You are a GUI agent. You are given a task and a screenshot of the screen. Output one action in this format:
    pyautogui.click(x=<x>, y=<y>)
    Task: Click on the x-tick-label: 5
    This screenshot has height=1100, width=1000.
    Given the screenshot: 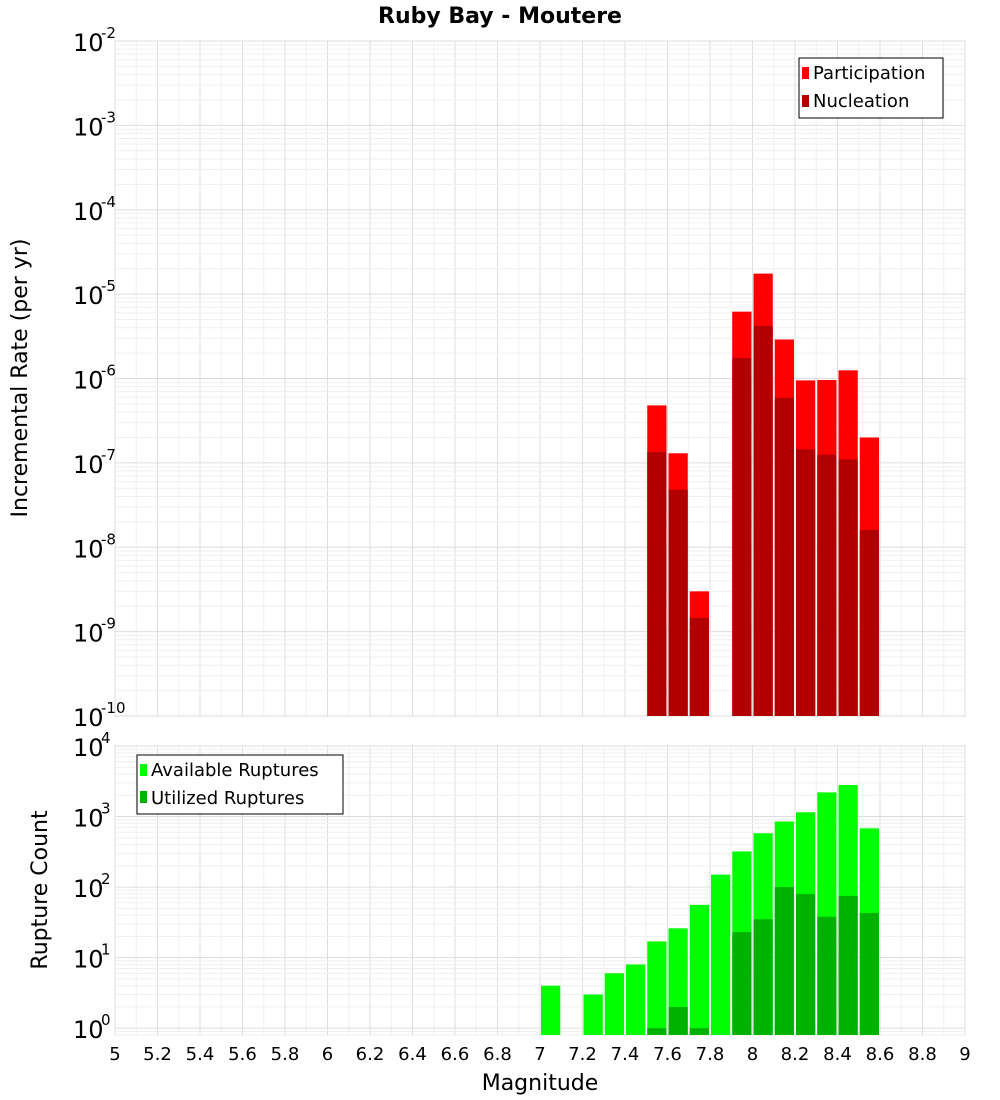 What is the action you would take?
    pyautogui.click(x=114, y=1054)
    